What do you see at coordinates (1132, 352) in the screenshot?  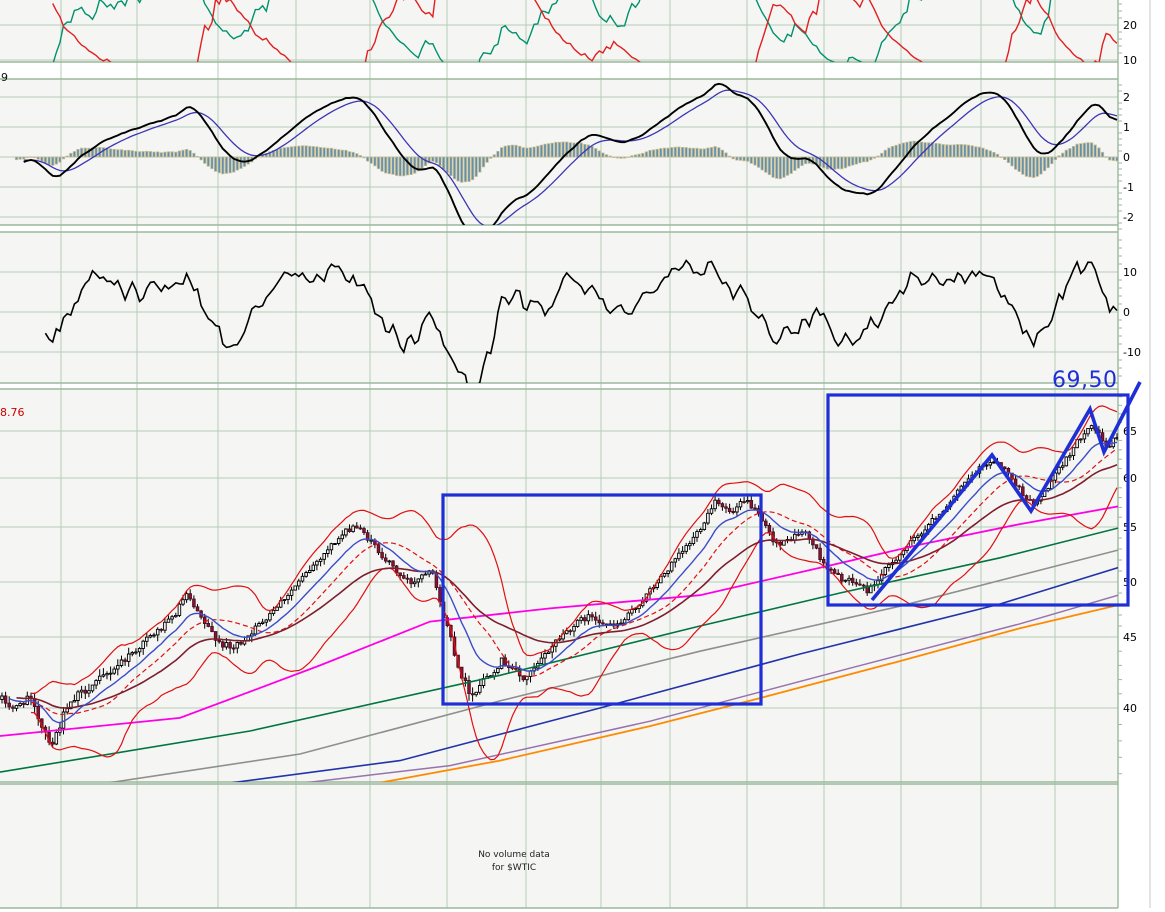 I see `axis-tick-label: -10` at bounding box center [1132, 352].